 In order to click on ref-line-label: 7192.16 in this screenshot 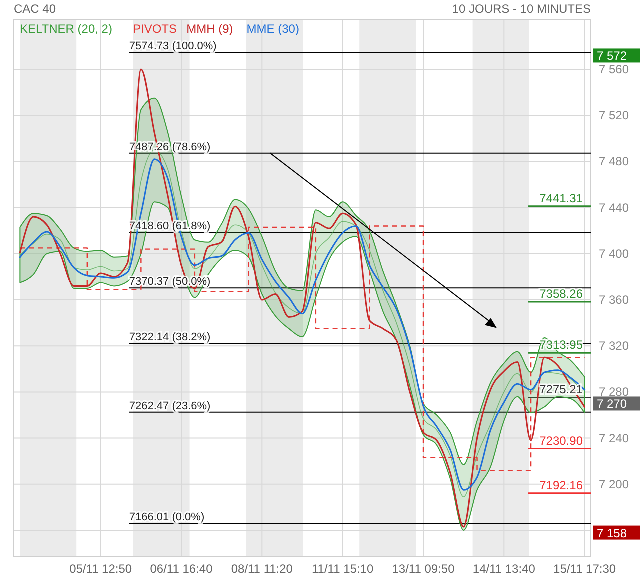, I will do `click(562, 485)`.